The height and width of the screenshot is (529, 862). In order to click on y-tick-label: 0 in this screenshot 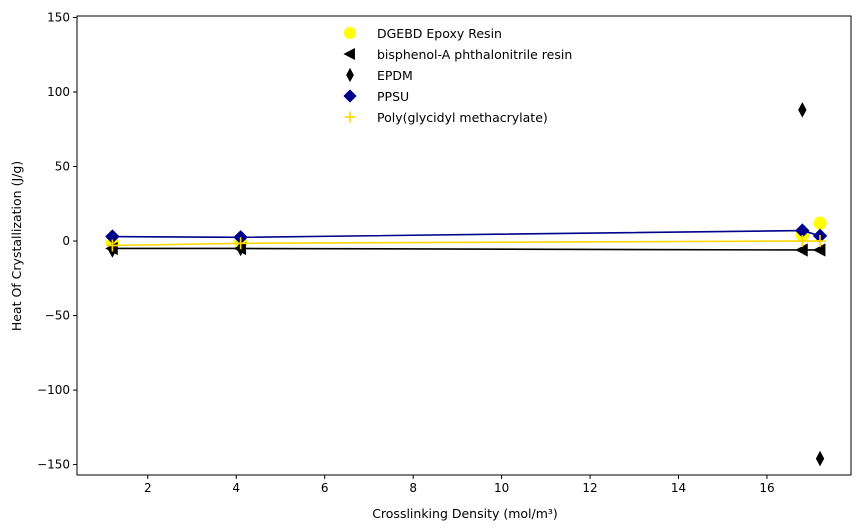, I will do `click(66, 241)`.